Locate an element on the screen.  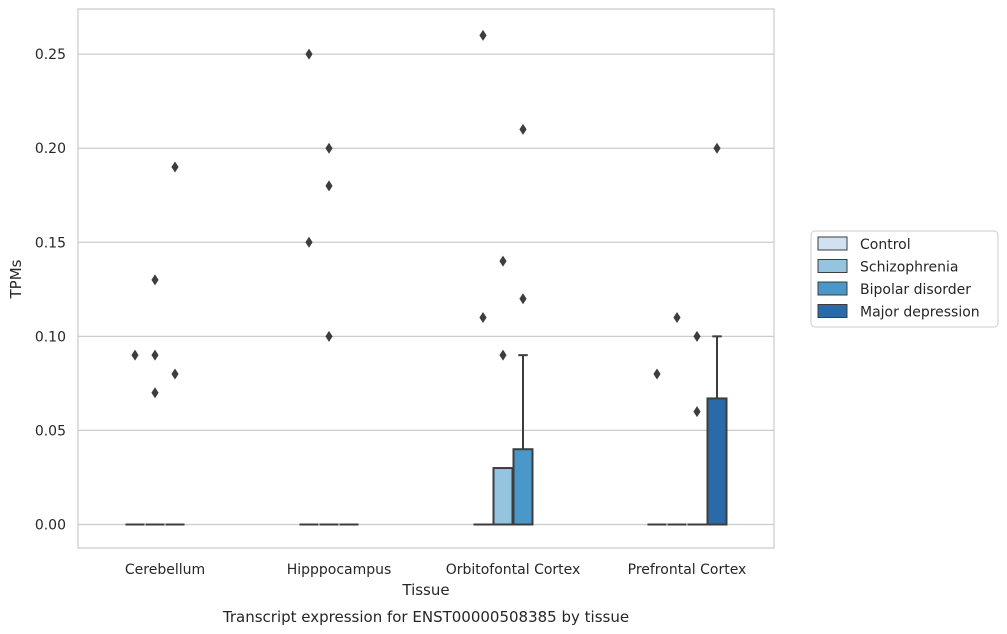
y-tick-label: 0.25 is located at coordinates (50, 55).